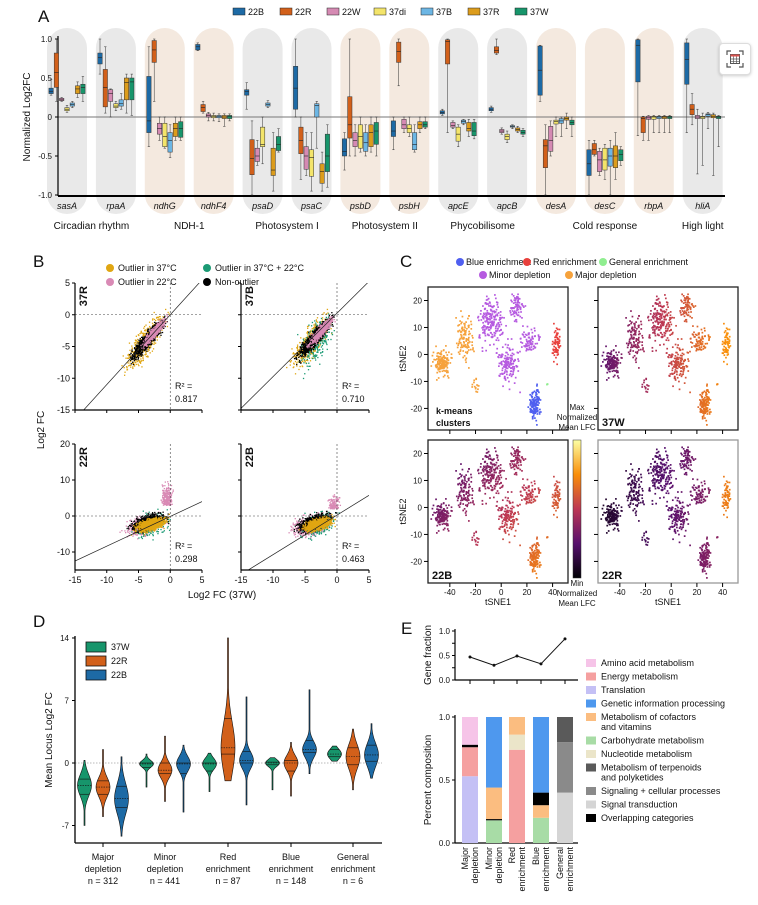 The height and width of the screenshot is (905, 758). I want to click on box-sasA-37W, so click(83, 88).